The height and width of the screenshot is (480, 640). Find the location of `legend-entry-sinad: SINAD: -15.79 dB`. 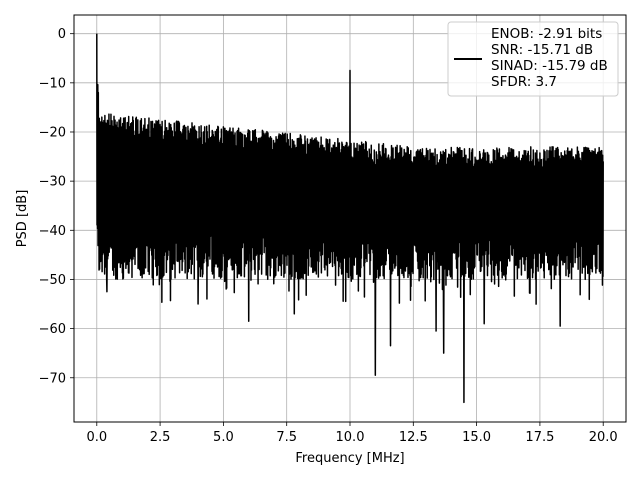

legend-entry-sinad: SINAD: -15.79 dB is located at coordinates (549, 66).